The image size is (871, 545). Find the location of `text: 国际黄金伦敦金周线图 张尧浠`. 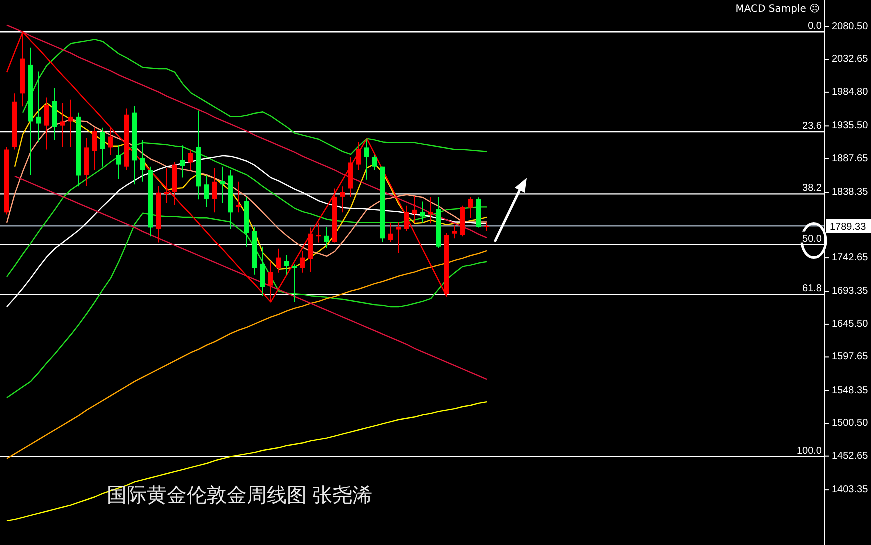

text: 国际黄金伦敦金周线图 张尧浠 is located at coordinates (240, 496).